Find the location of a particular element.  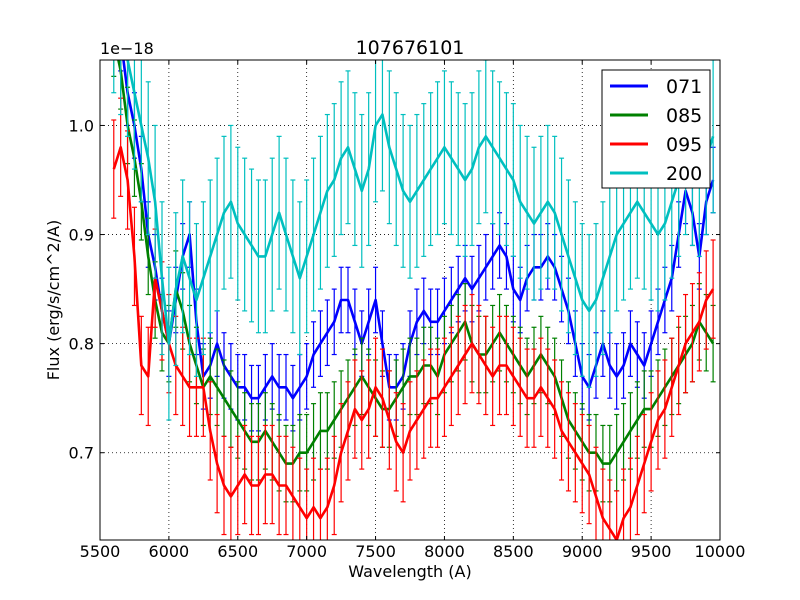

legend: 071 085 095 200 is located at coordinates (656, 129).